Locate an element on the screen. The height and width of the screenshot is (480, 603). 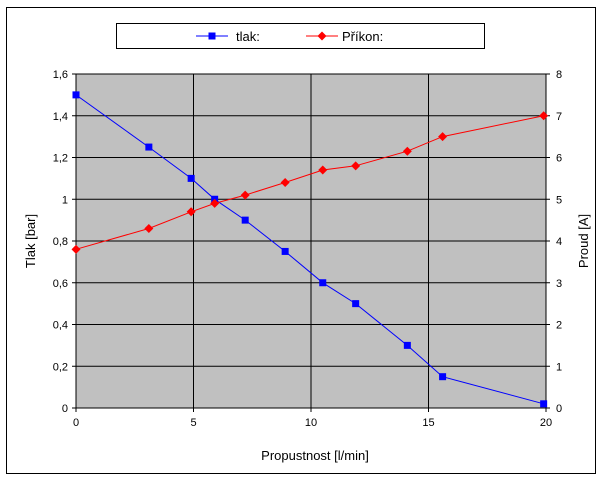
y-right-tick-label: 8 is located at coordinates (559, 75).